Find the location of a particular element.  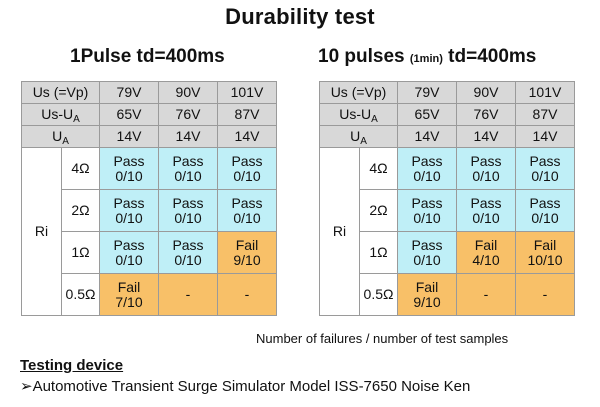

ri-label: Ri is located at coordinates (41, 231).